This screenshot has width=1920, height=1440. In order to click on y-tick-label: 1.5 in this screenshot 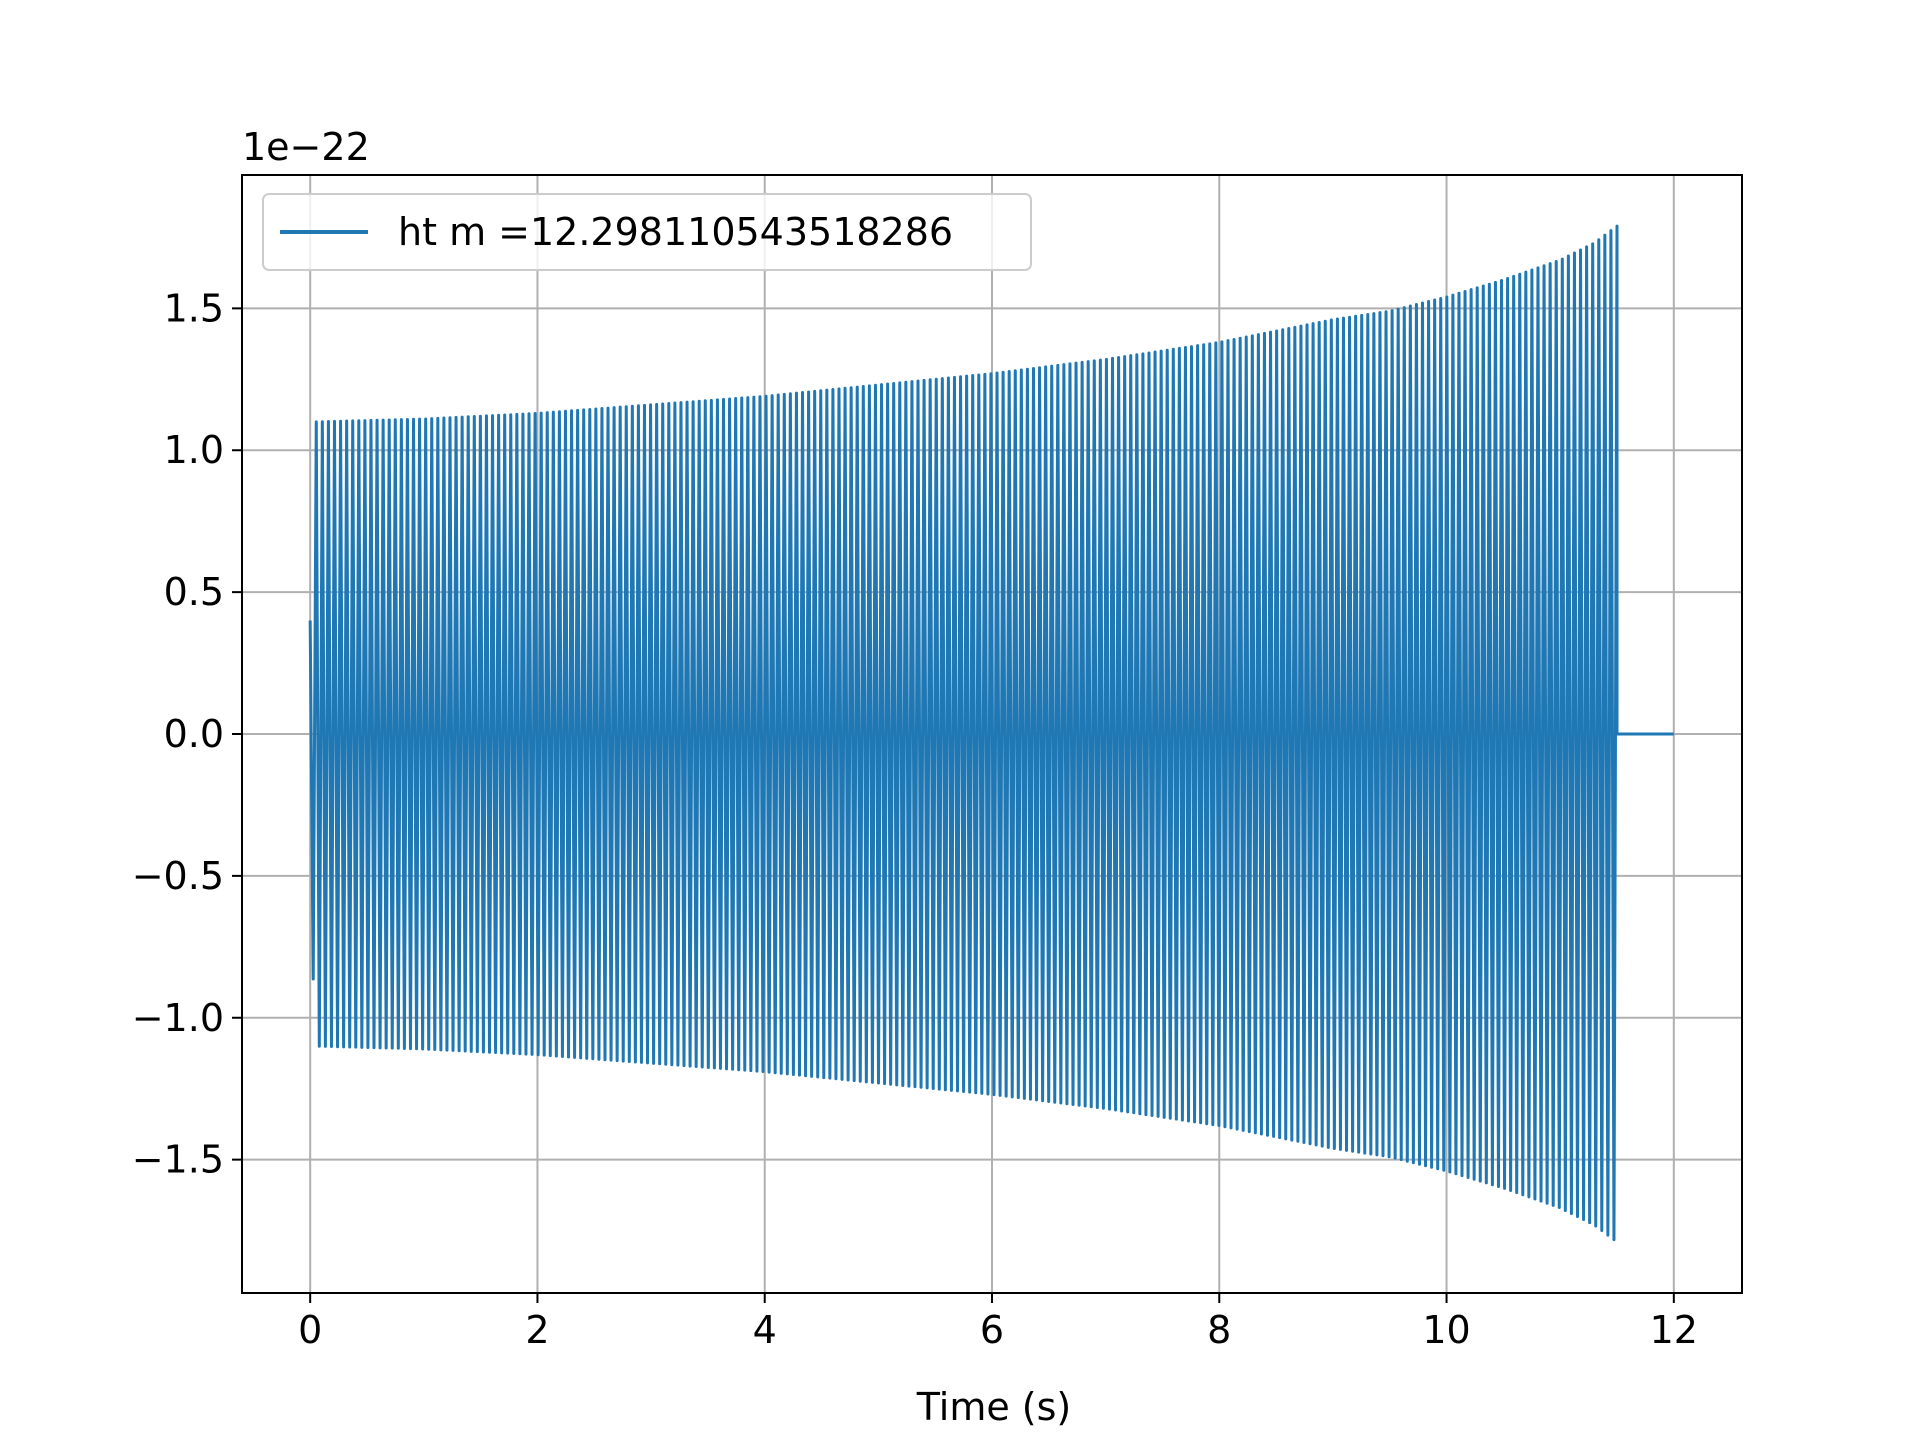, I will do `click(194, 308)`.